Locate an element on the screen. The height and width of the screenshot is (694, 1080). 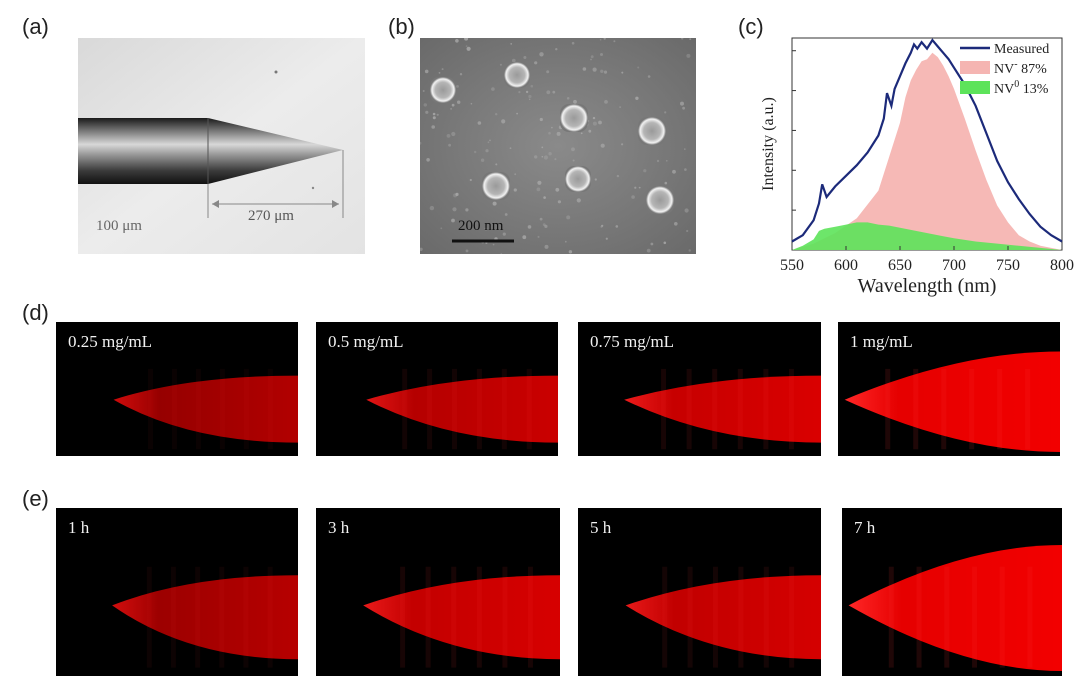
x-axis-label: Wavelength (nm) is located at coordinates (927, 286).